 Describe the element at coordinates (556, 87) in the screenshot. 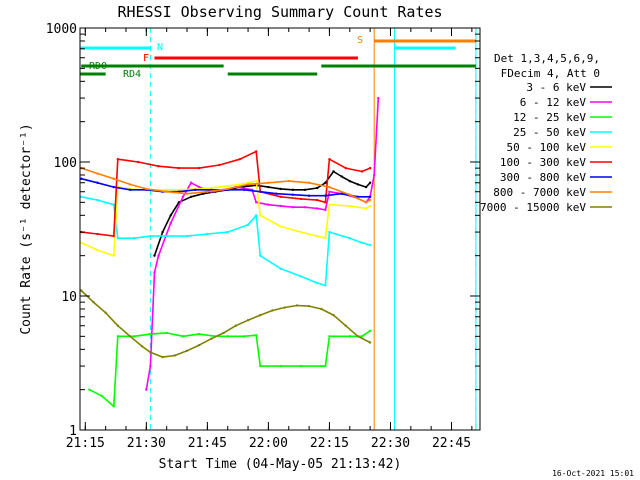

I see `legend-label-0: 3 - 6 keV` at that location.